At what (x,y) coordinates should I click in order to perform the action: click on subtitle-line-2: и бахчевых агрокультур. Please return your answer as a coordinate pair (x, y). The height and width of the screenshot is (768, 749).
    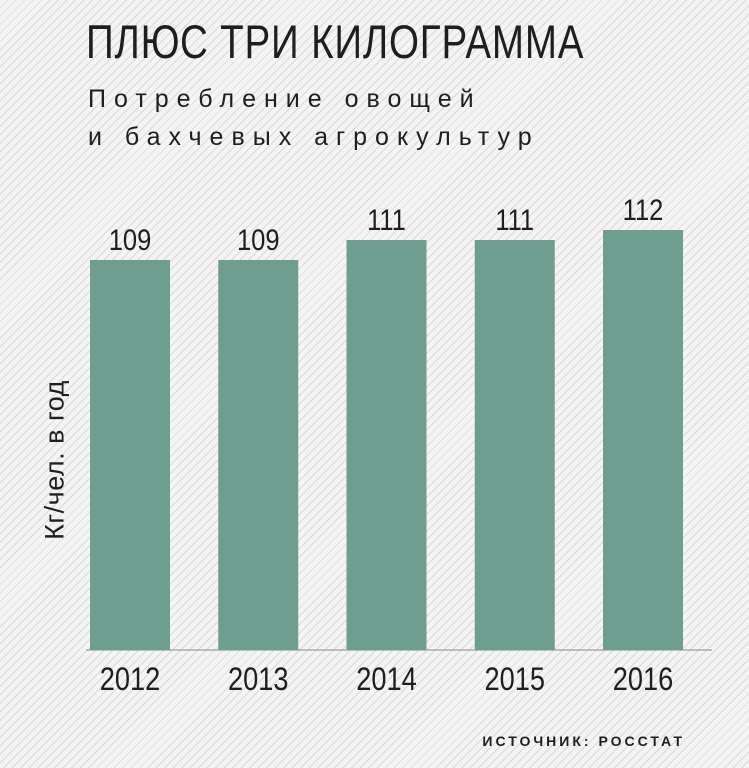
    Looking at the image, I should click on (314, 137).